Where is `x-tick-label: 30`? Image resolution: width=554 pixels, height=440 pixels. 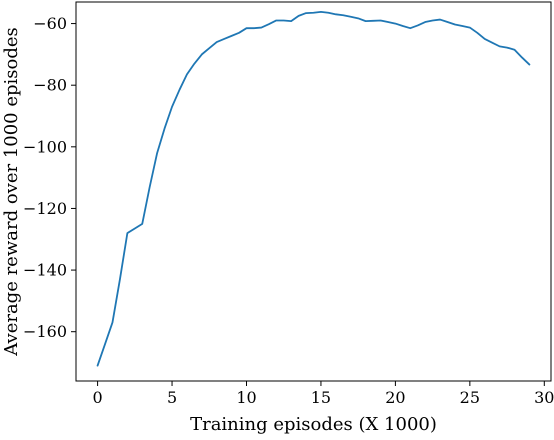 x-tick-label: 30 is located at coordinates (544, 397).